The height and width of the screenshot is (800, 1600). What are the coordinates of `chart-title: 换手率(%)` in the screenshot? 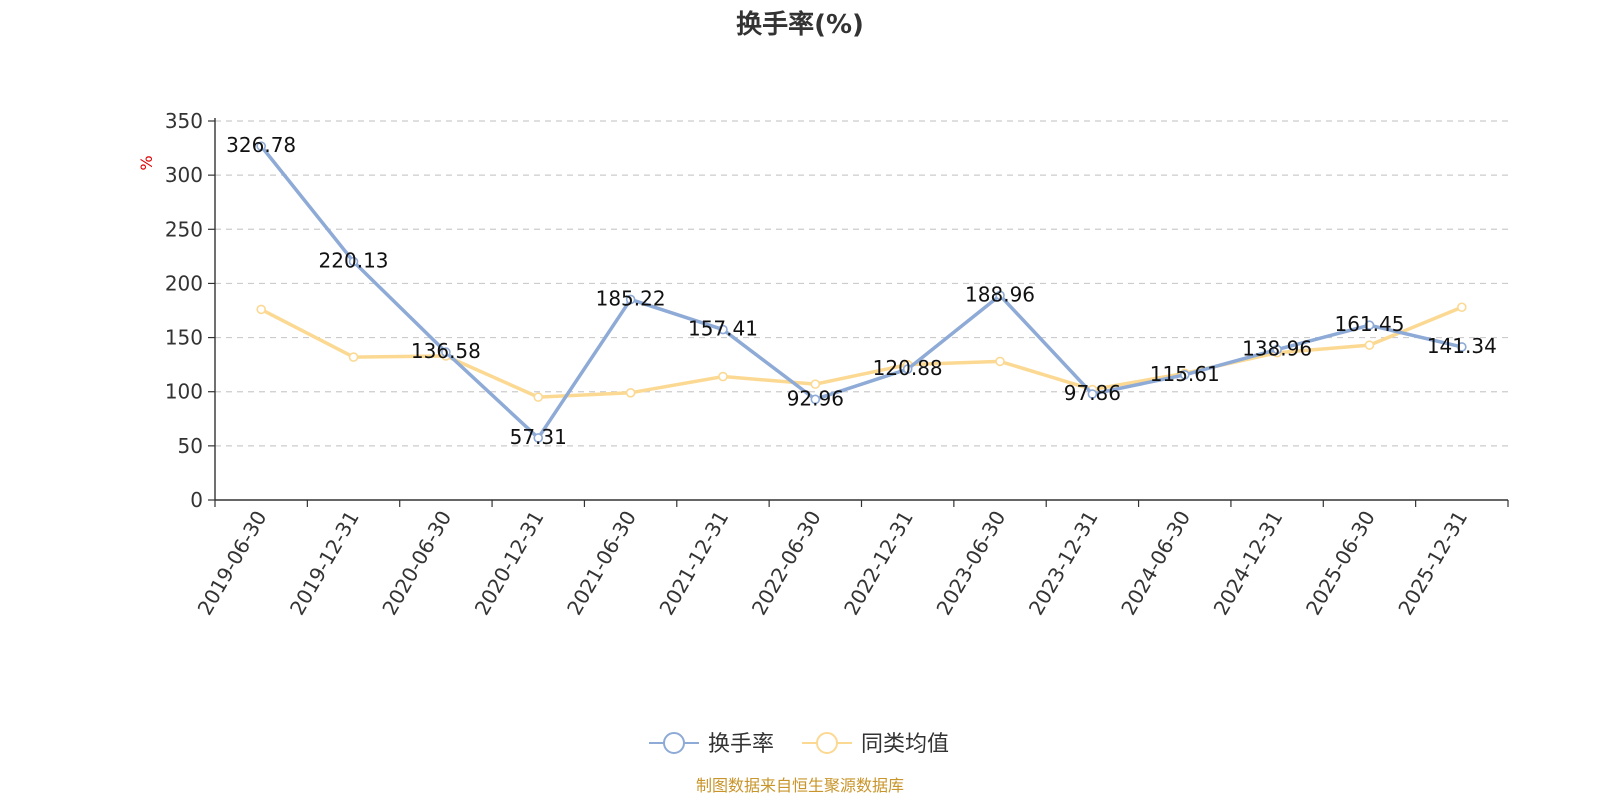 It's located at (800, 24).